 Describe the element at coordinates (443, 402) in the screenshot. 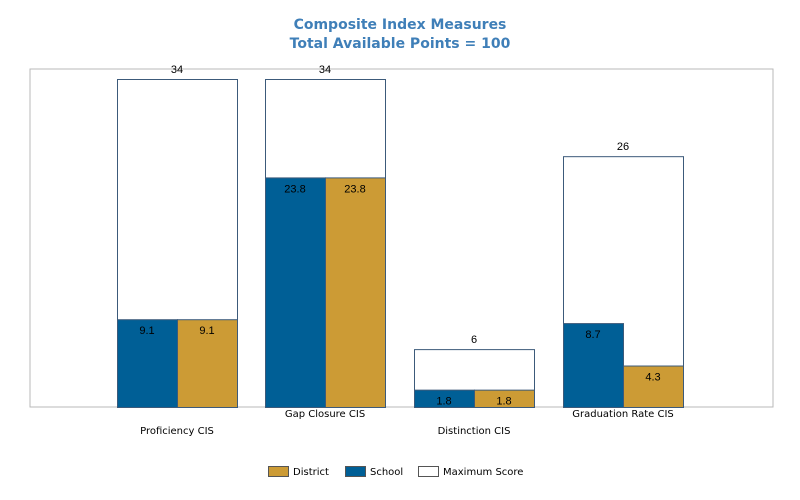

I see `school-value-label: 1.8` at that location.